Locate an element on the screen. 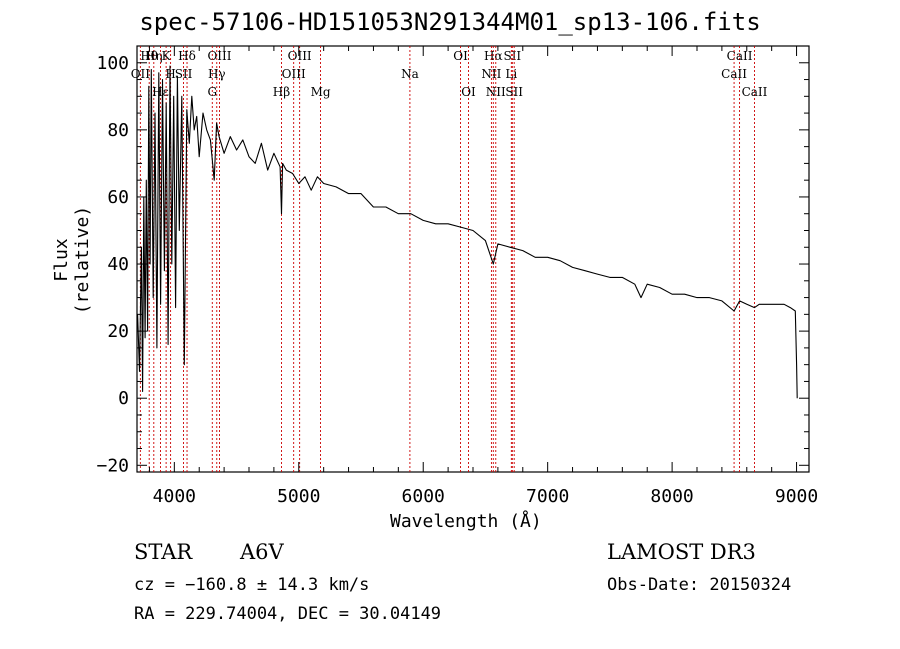 The width and height of the screenshot is (900, 649). y-axis-label: Flux (relative) is located at coordinates (72, 260).